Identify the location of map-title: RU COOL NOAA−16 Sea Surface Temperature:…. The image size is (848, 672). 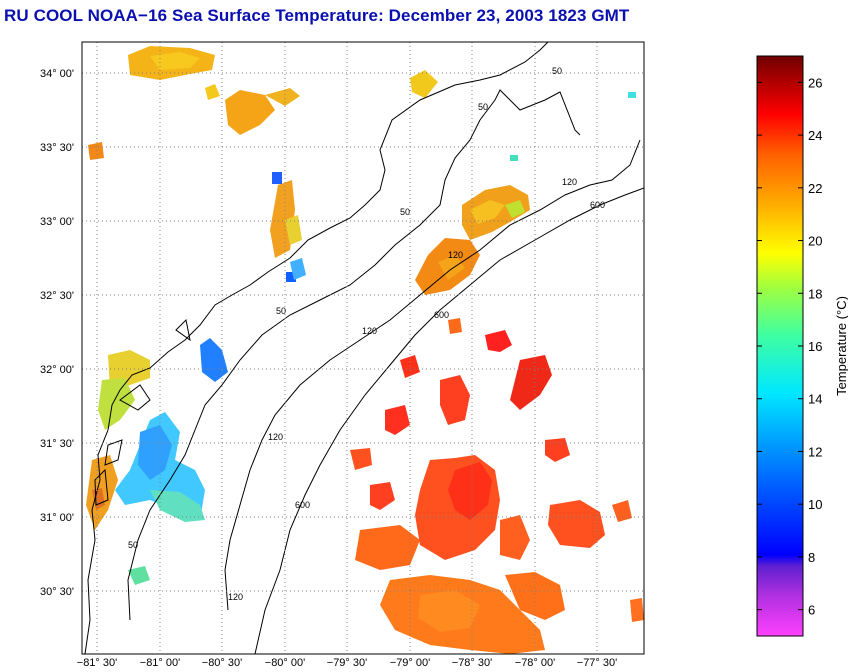
(317, 15).